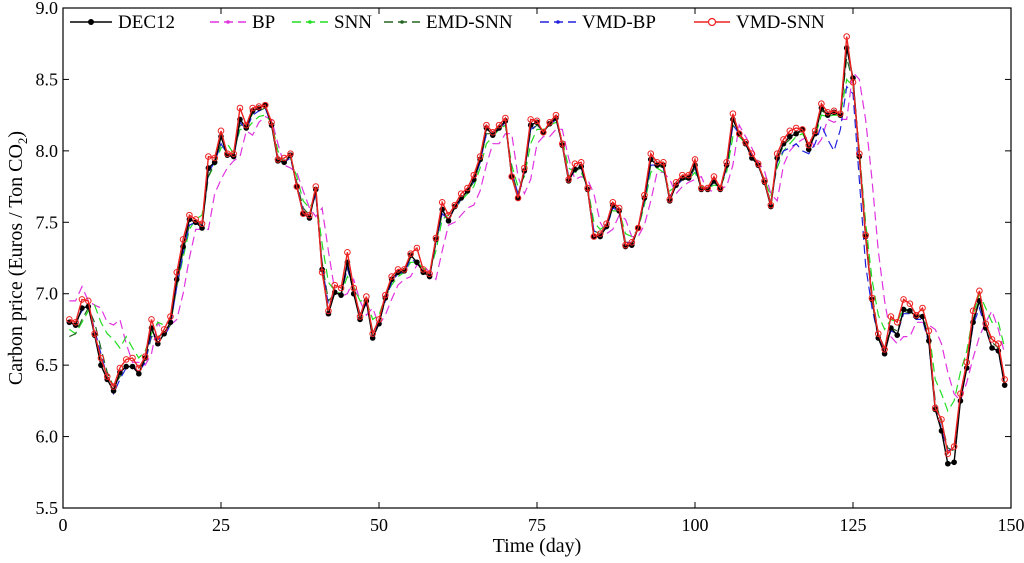  What do you see at coordinates (47, 151) in the screenshot?
I see `y-tick-label: 8.0` at bounding box center [47, 151].